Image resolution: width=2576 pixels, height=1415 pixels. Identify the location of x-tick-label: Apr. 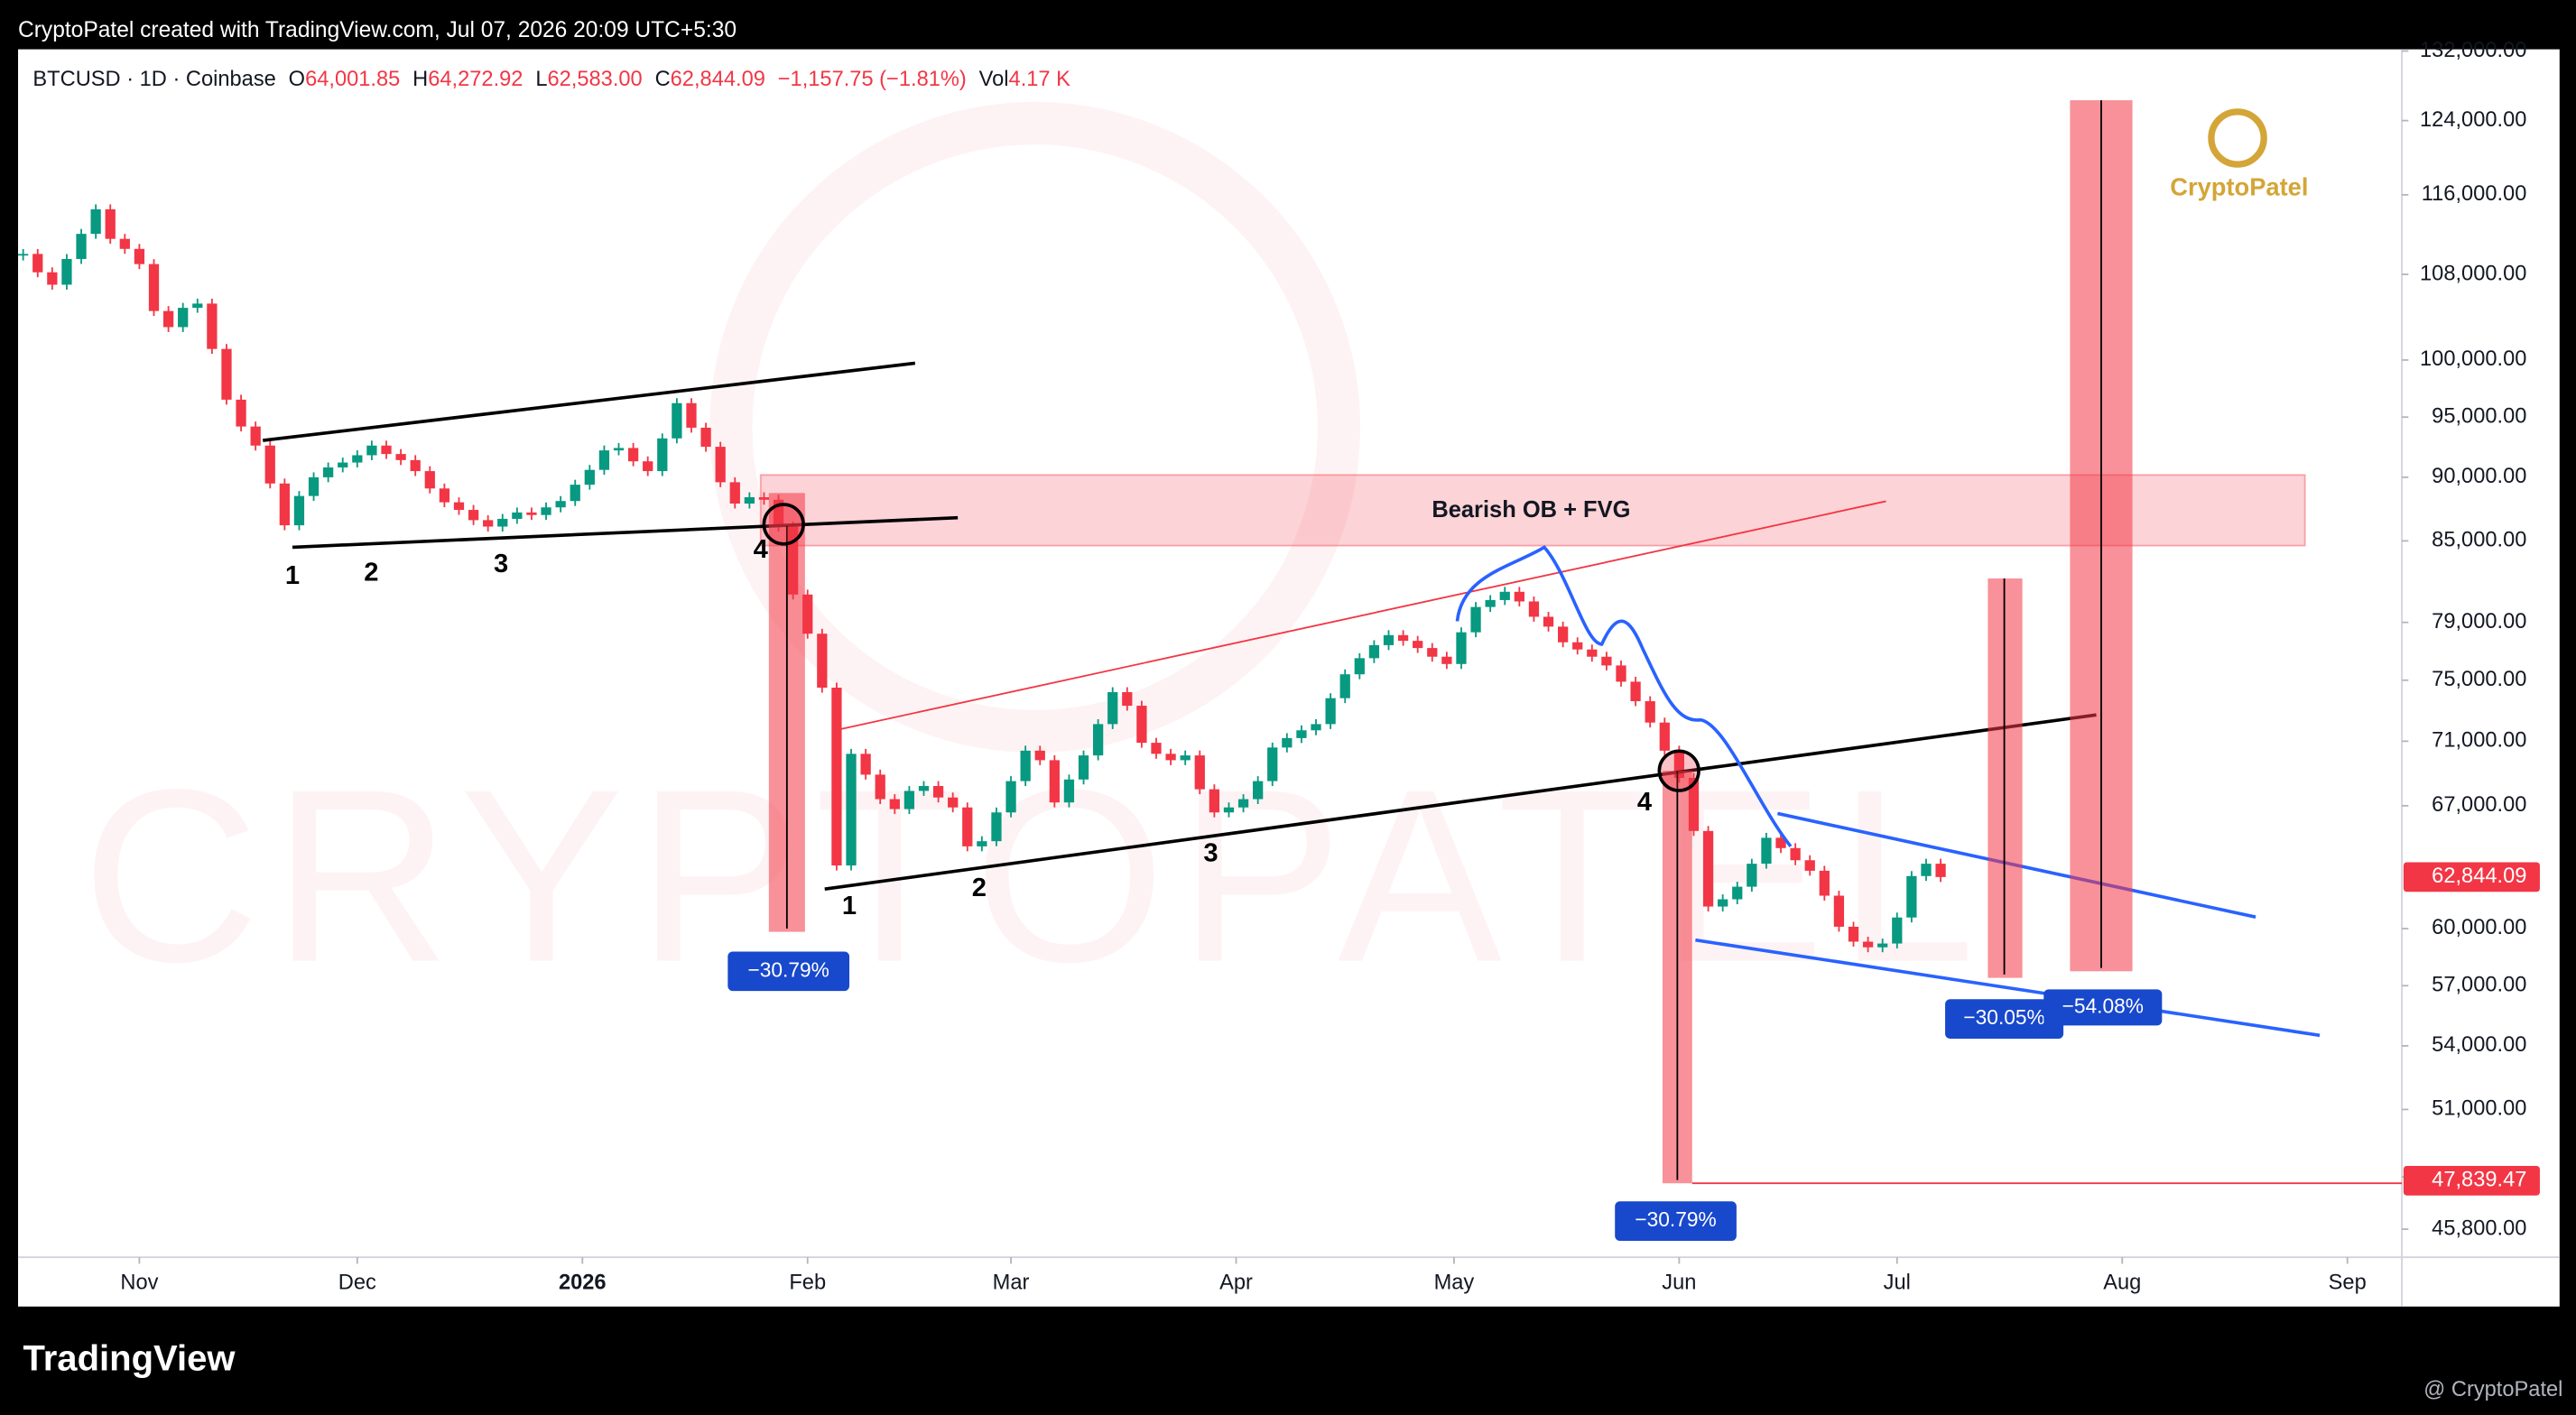
(1236, 1283).